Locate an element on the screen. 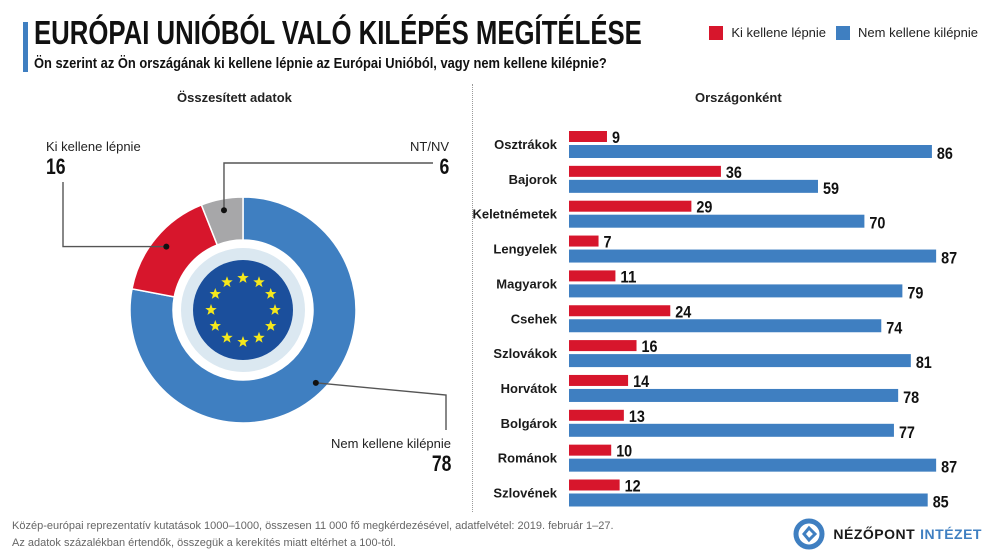 The height and width of the screenshot is (559, 1000). leader-line-dontknow-dot is located at coordinates (223, 210).